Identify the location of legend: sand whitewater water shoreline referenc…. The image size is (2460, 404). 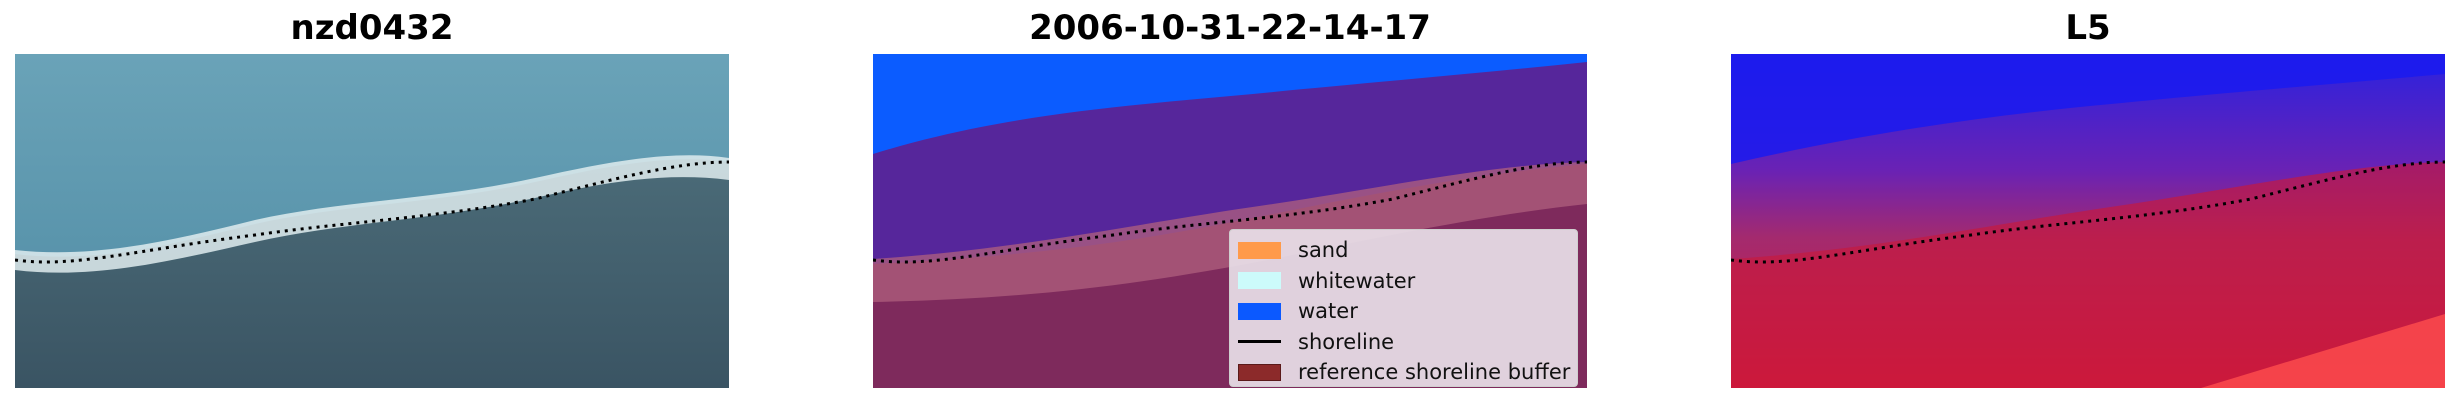
(1403, 308).